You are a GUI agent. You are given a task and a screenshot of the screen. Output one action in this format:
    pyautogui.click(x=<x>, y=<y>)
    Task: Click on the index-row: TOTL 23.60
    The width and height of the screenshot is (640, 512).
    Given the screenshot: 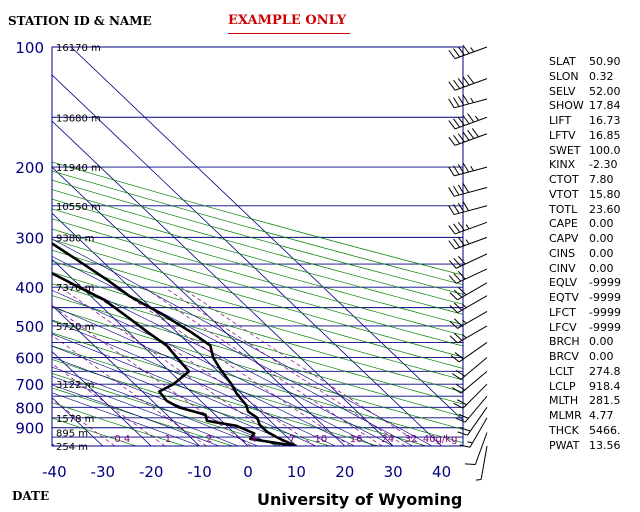 What is the action you would take?
    pyautogui.click(x=585, y=210)
    